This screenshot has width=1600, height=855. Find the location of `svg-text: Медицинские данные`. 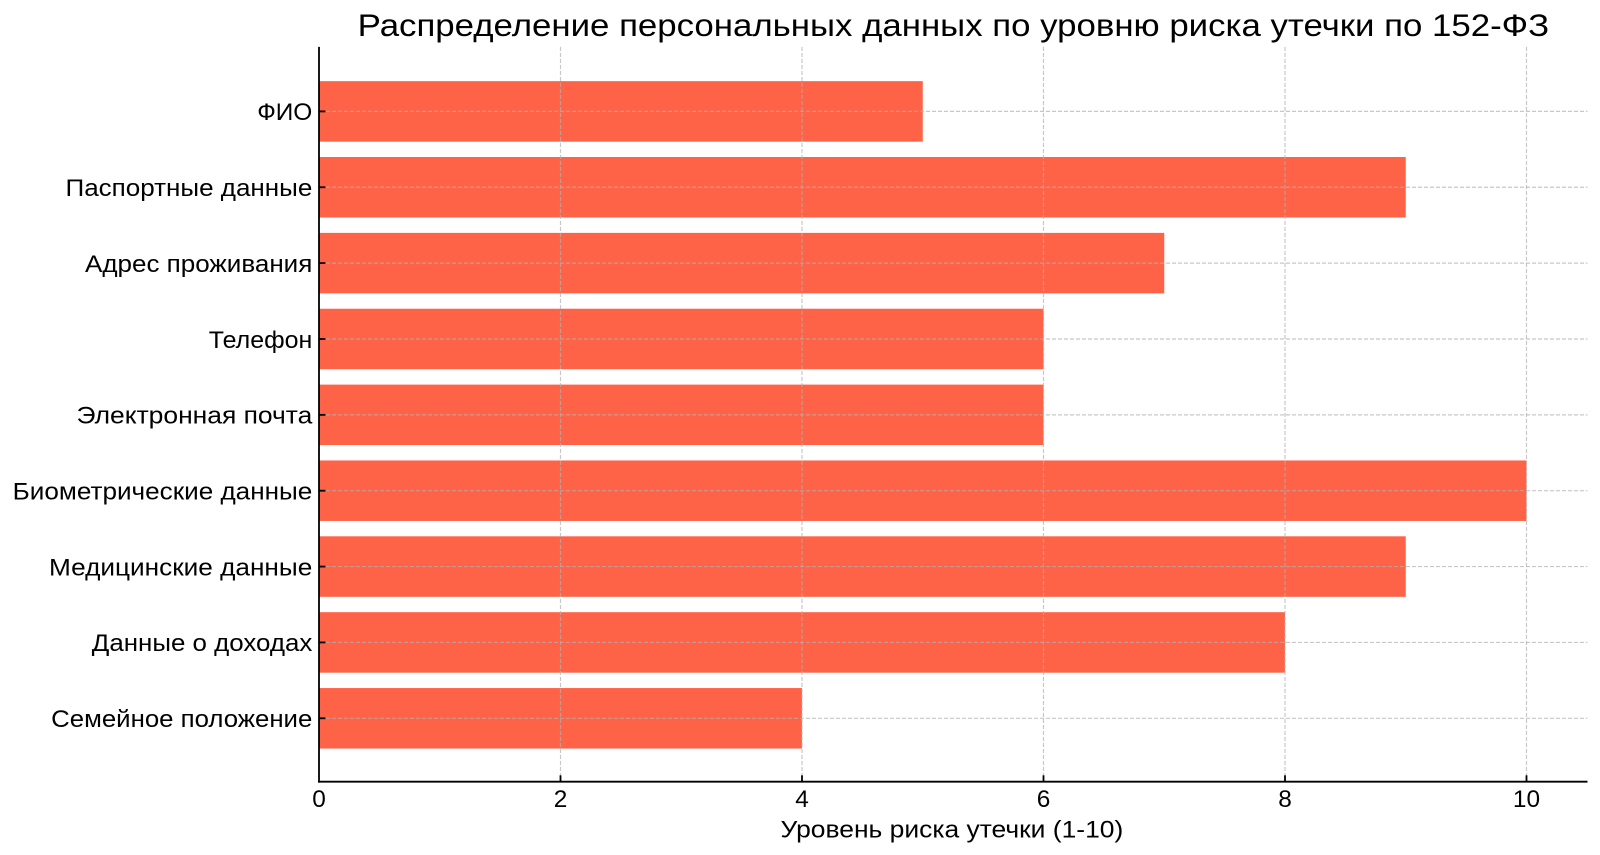

svg-text: Медицинские данные is located at coordinates (180, 567).